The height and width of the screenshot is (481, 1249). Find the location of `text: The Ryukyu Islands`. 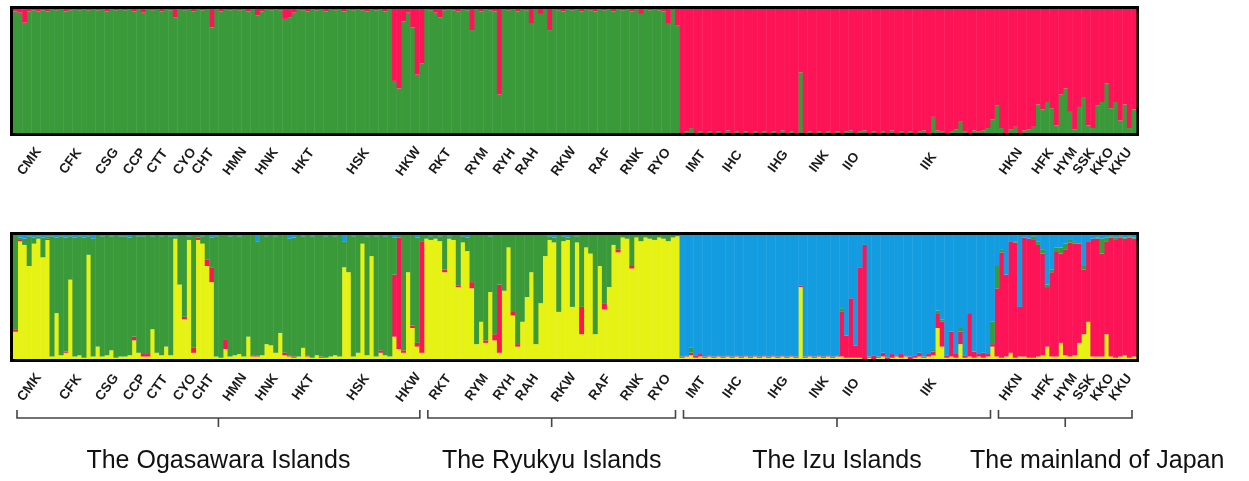

text: The Ryukyu Islands is located at coordinates (551, 459).